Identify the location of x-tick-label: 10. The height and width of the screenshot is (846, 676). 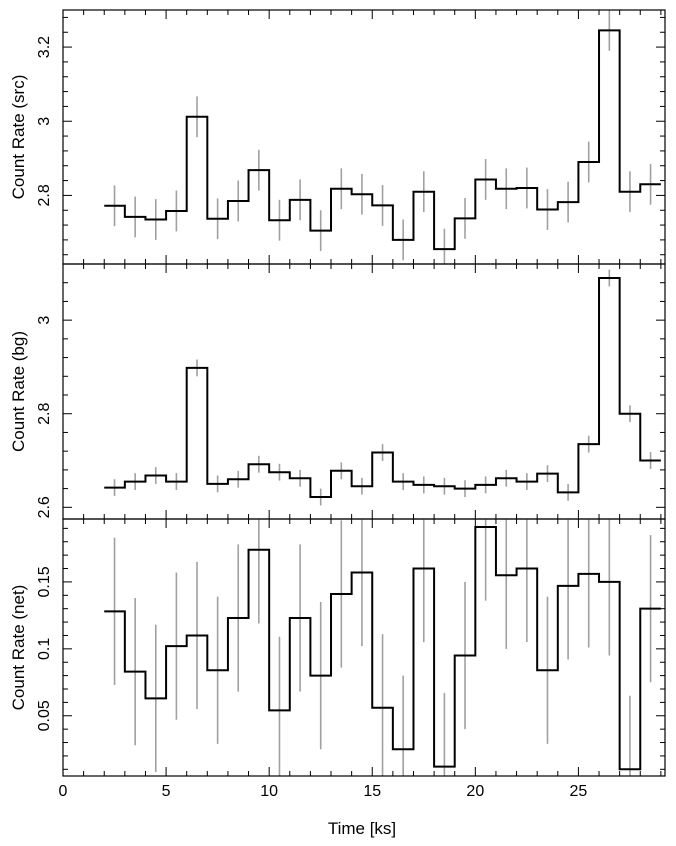
(269, 791).